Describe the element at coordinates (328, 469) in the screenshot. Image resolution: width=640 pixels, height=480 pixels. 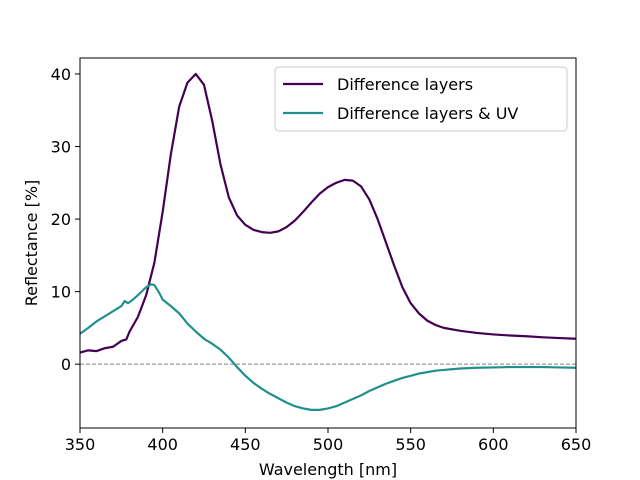
I see `x-axis-title: Wavelength [nm]` at that location.